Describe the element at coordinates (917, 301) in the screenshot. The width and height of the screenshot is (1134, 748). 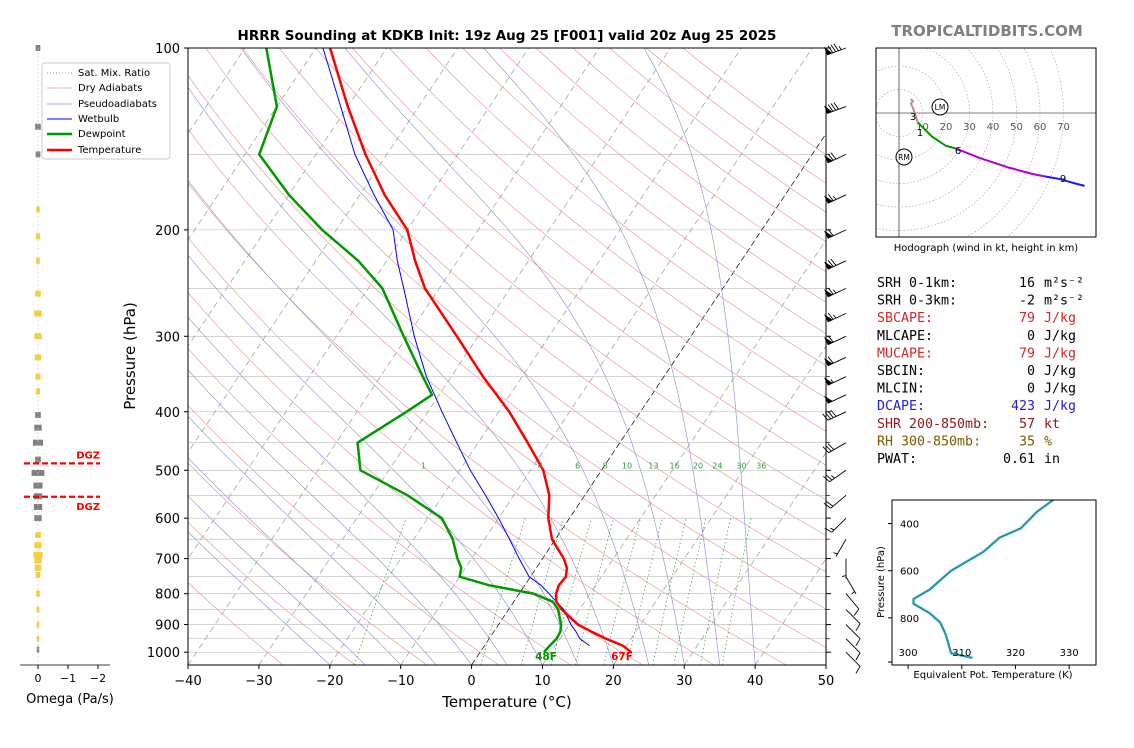
I see `index-label: SRH 0-3km:` at that location.